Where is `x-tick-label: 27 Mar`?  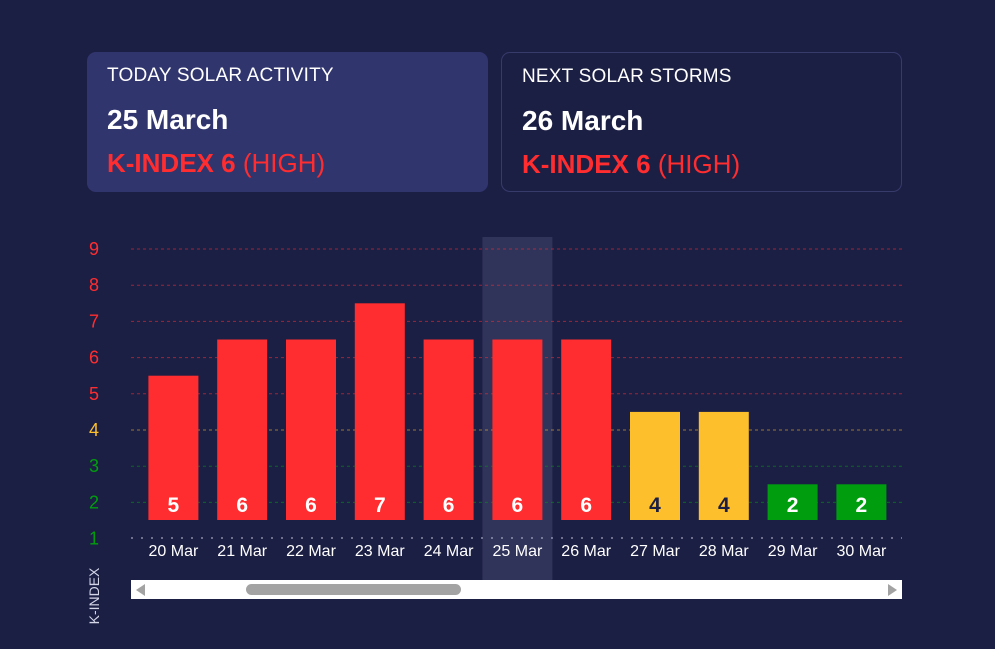
x-tick-label: 27 Mar is located at coordinates (655, 551).